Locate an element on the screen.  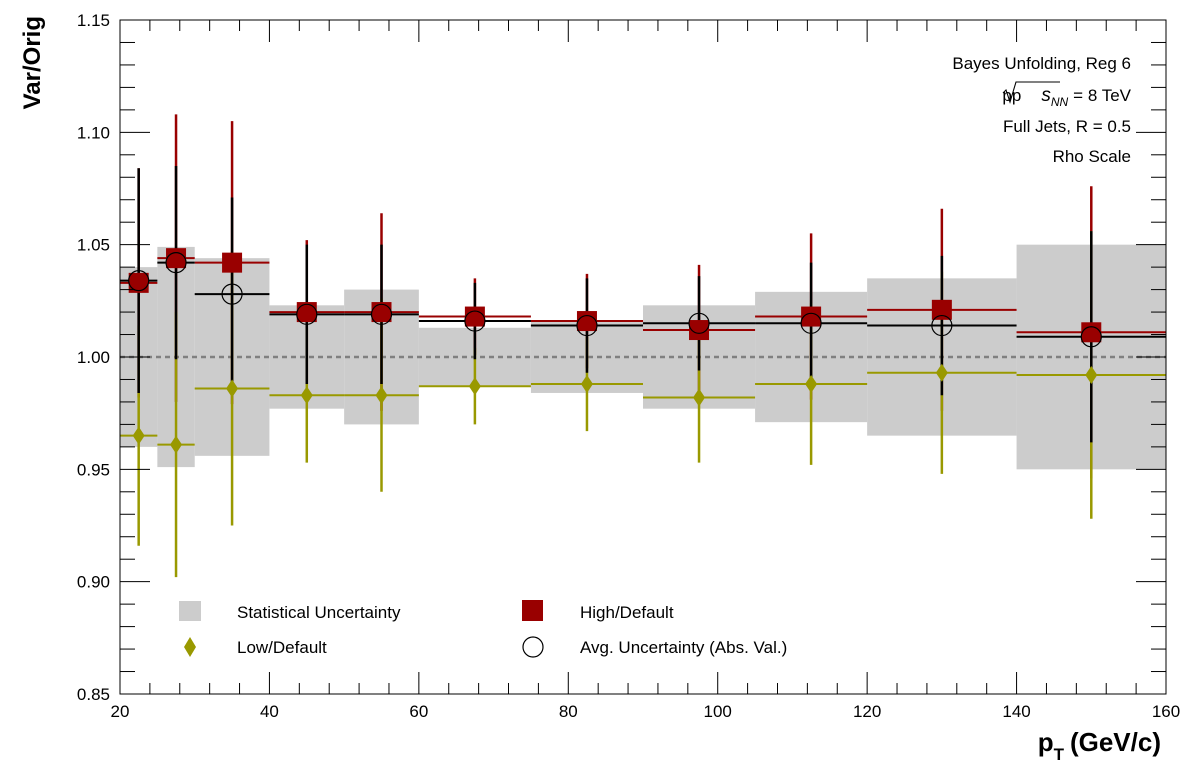
x-tick-label: 140 is located at coordinates (1016, 711).